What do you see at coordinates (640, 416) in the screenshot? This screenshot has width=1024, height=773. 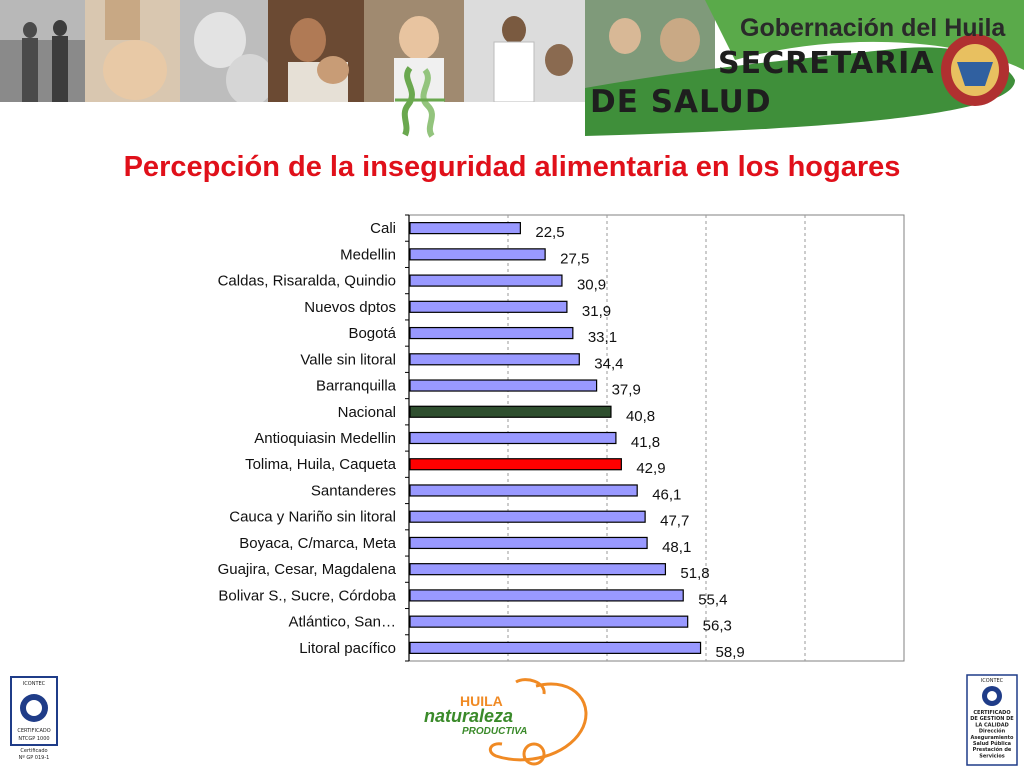 I see `value-label: 40,8` at bounding box center [640, 416].